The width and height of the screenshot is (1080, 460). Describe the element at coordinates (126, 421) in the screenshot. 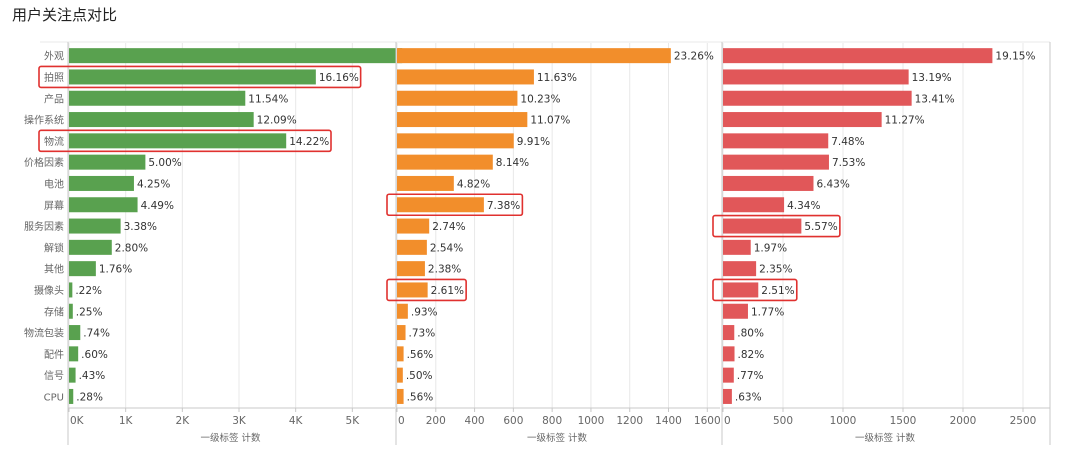

I see `x-tick-label: 1K` at that location.